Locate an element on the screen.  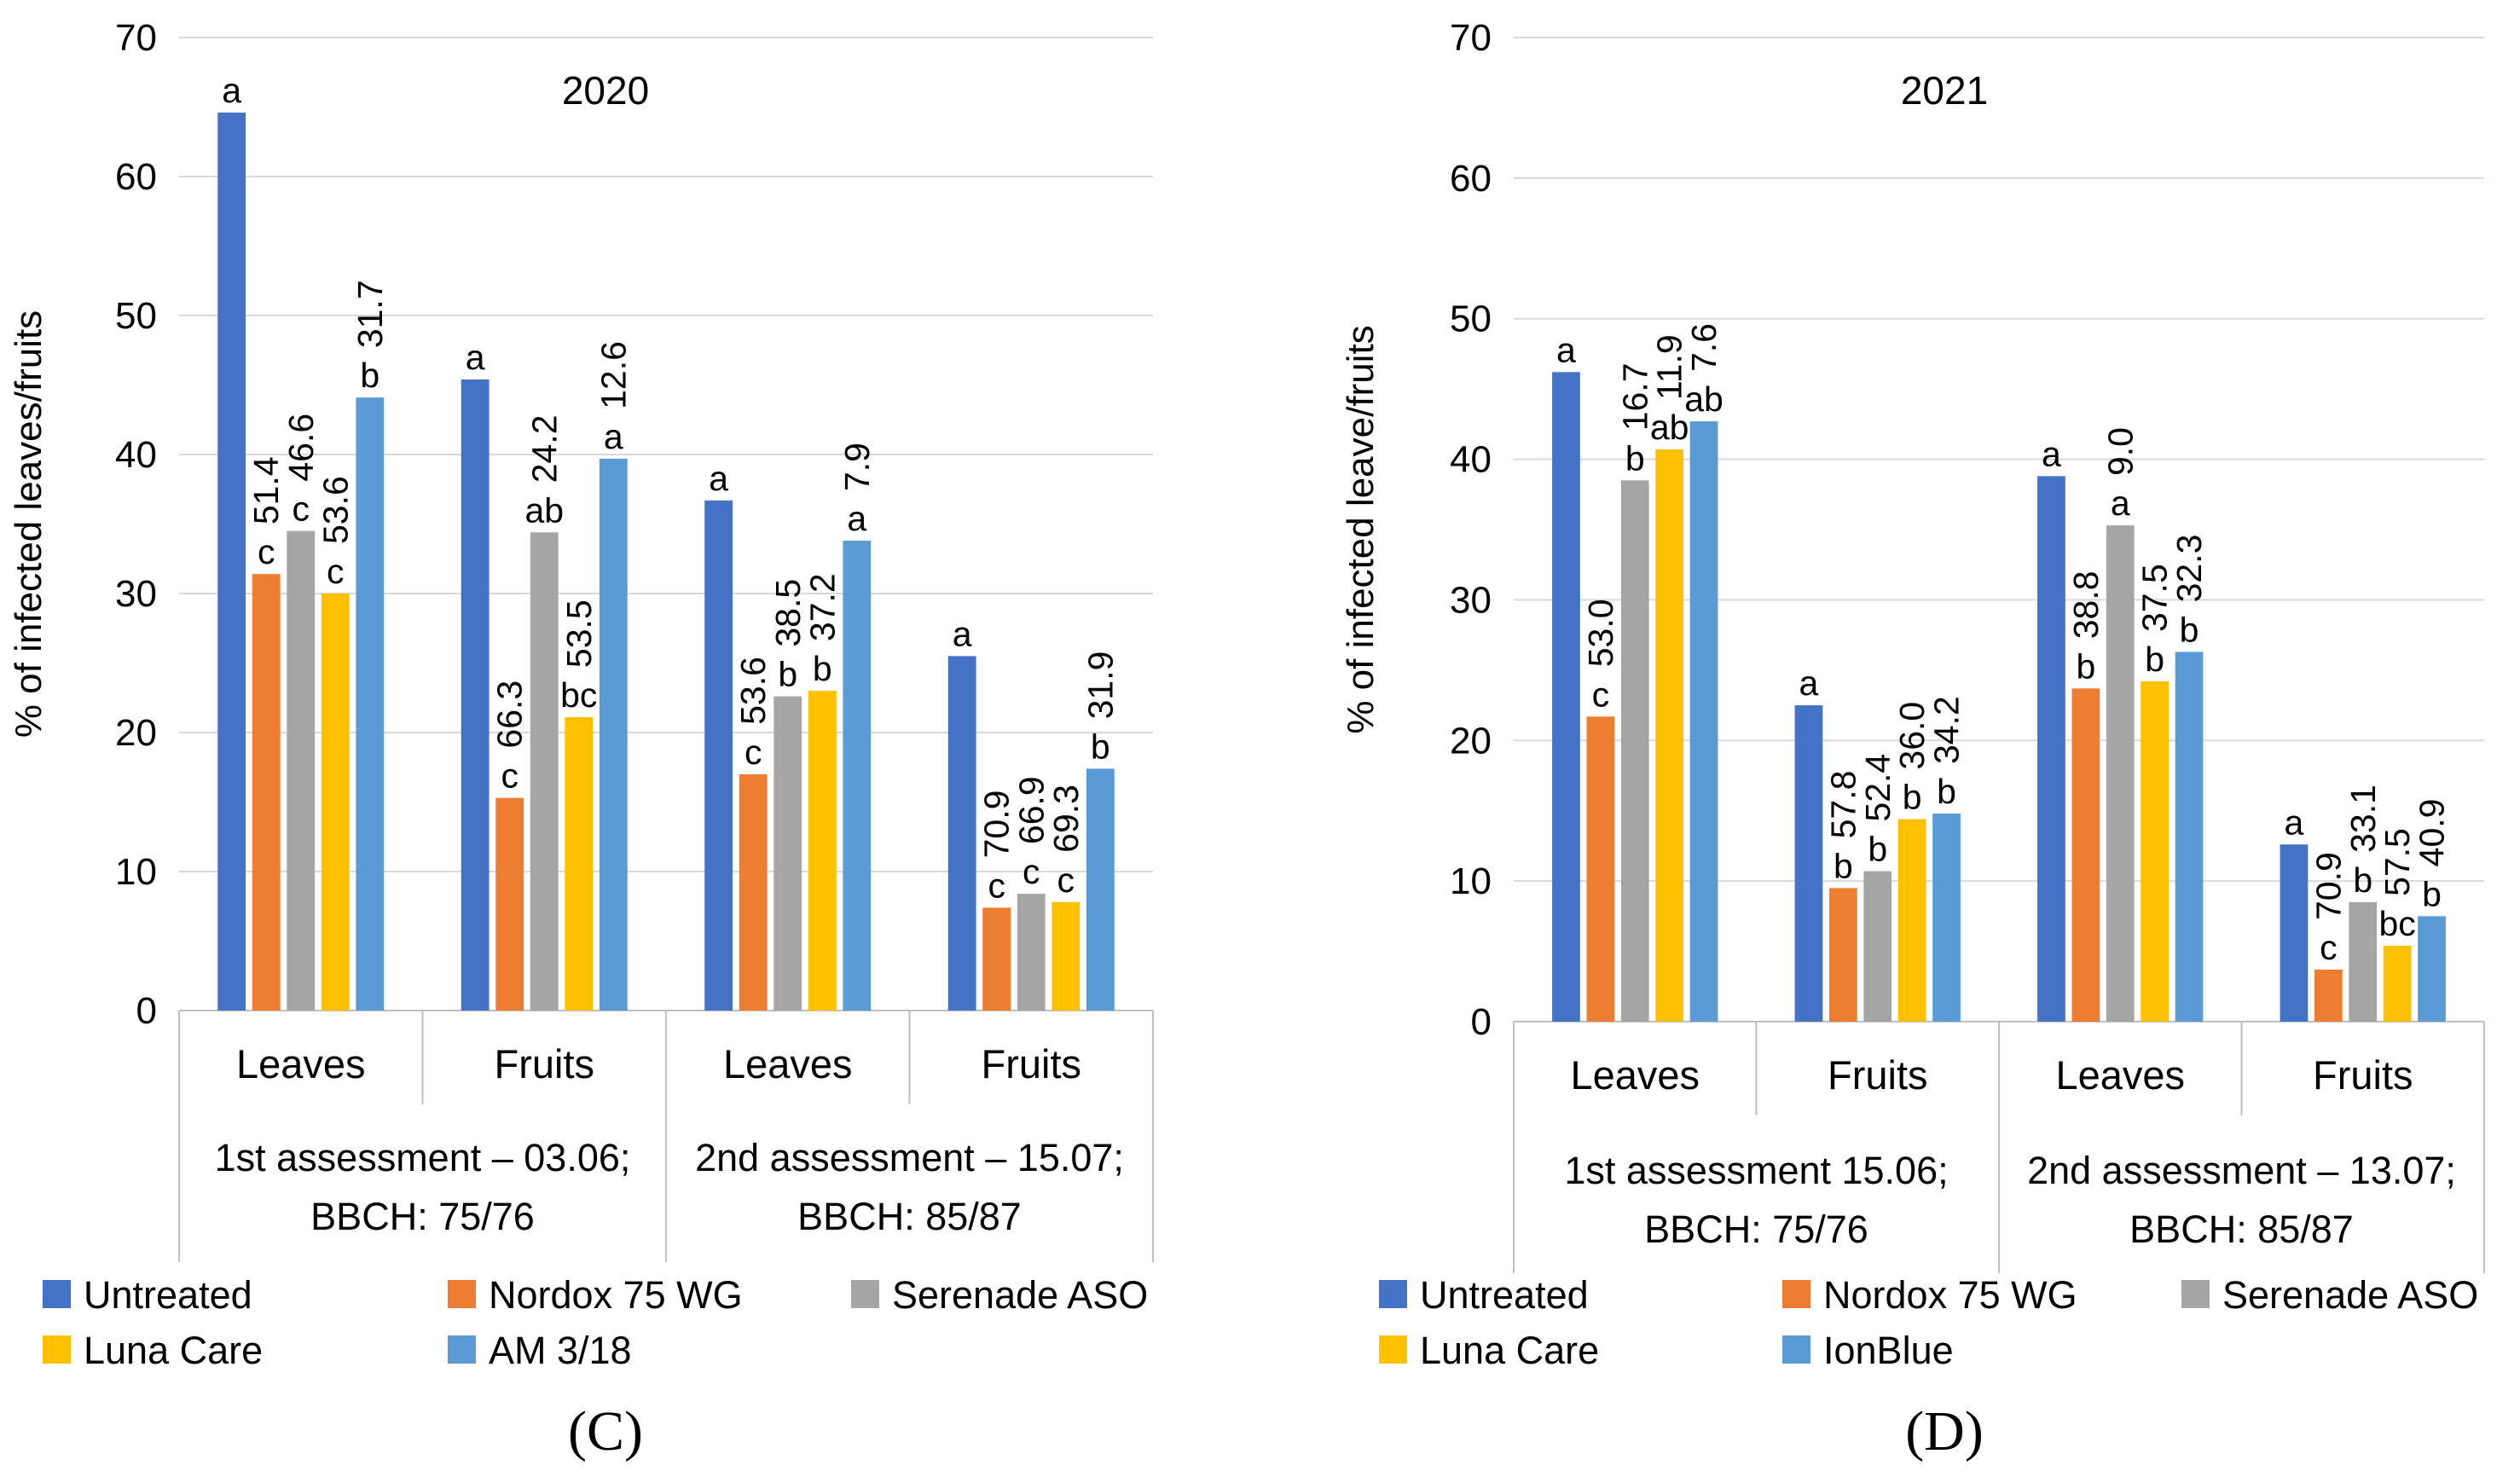
efficacy-label: 38.5 is located at coordinates (788, 613).